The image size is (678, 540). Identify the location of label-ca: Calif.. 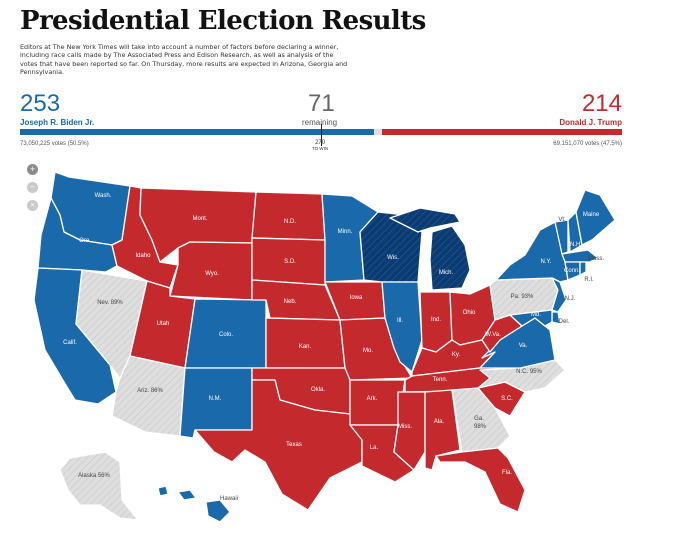
(70, 343).